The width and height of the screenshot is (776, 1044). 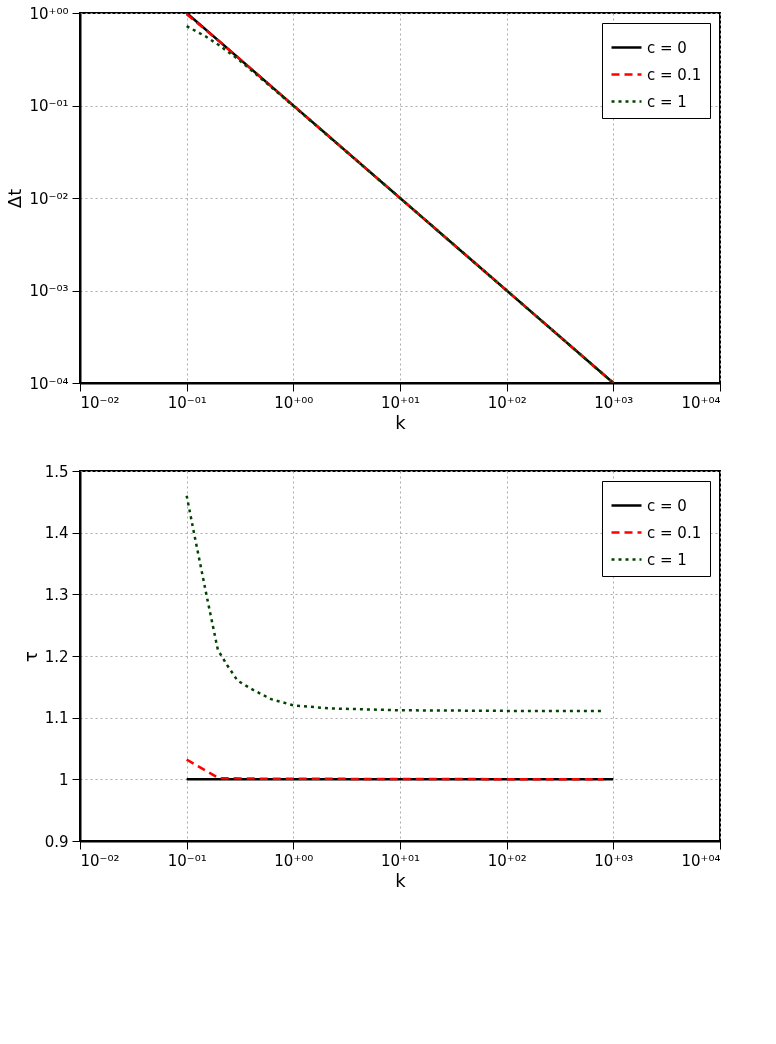 What do you see at coordinates (30, 656) in the screenshot?
I see `y-axis-title: τ` at bounding box center [30, 656].